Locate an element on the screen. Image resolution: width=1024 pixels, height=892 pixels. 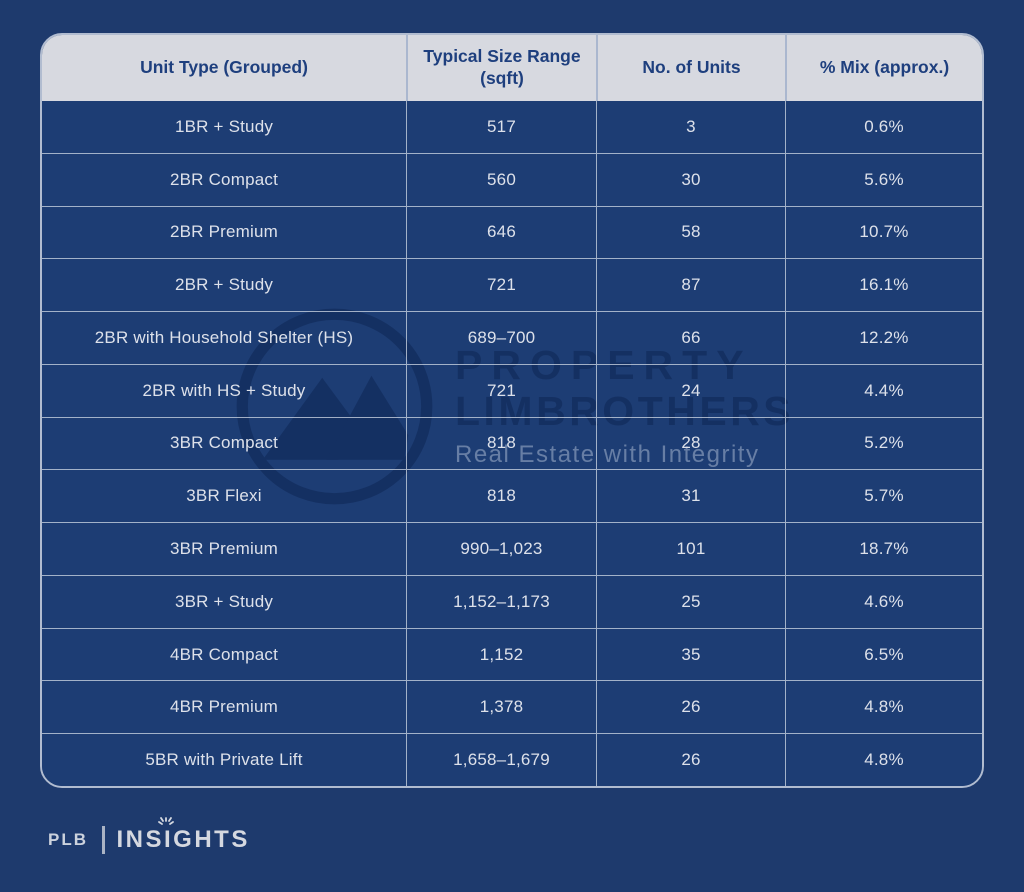
cell-mix: 0.6% is located at coordinates (883, 127).